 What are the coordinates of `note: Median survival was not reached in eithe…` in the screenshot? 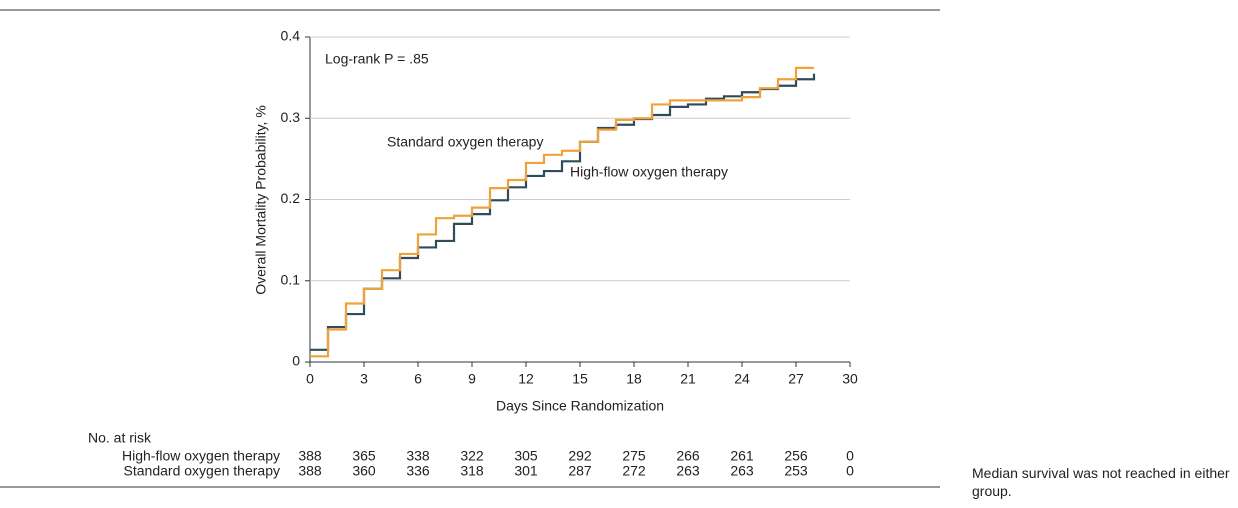 It's located at (1101, 482).